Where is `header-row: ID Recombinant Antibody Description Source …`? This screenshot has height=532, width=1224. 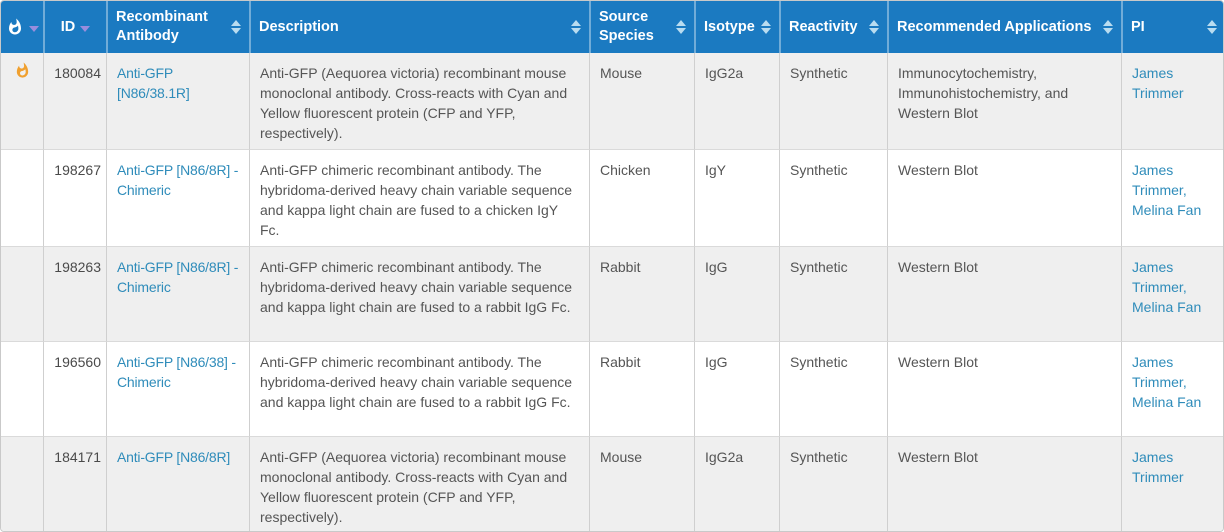
header-row: ID Recombinant Antibody Description Source … is located at coordinates (612, 27).